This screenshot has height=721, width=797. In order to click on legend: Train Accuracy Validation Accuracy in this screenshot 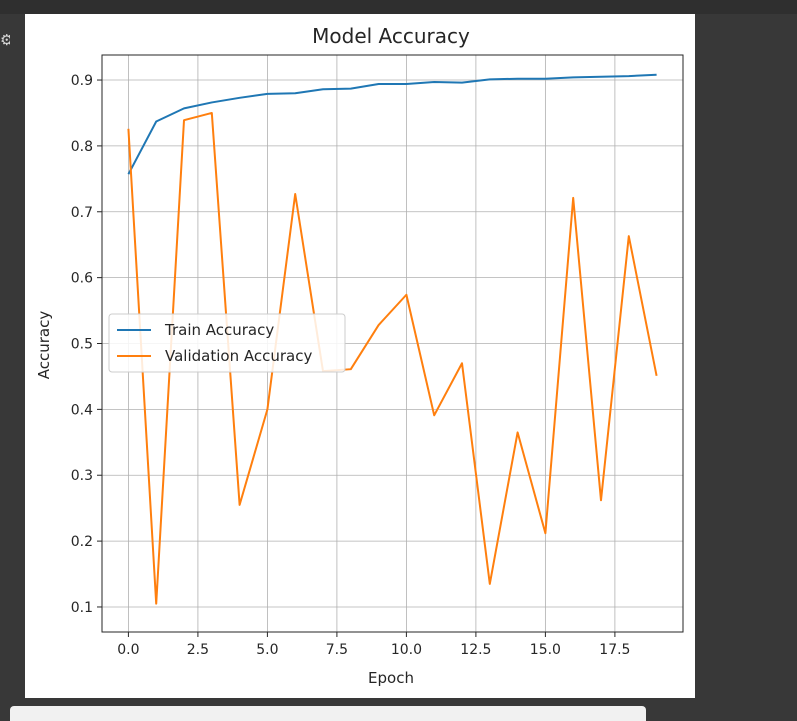, I will do `click(227, 343)`.